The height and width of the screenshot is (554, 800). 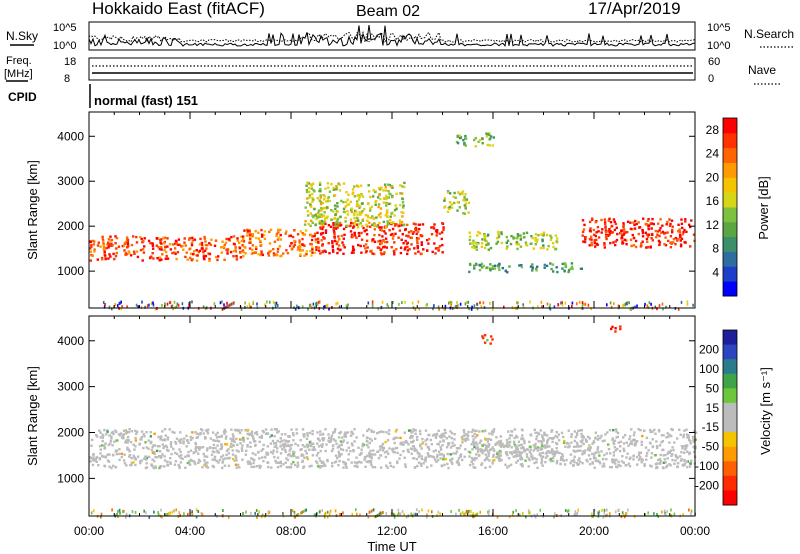 I want to click on freq-tick-top: 18, so click(x=70, y=62).